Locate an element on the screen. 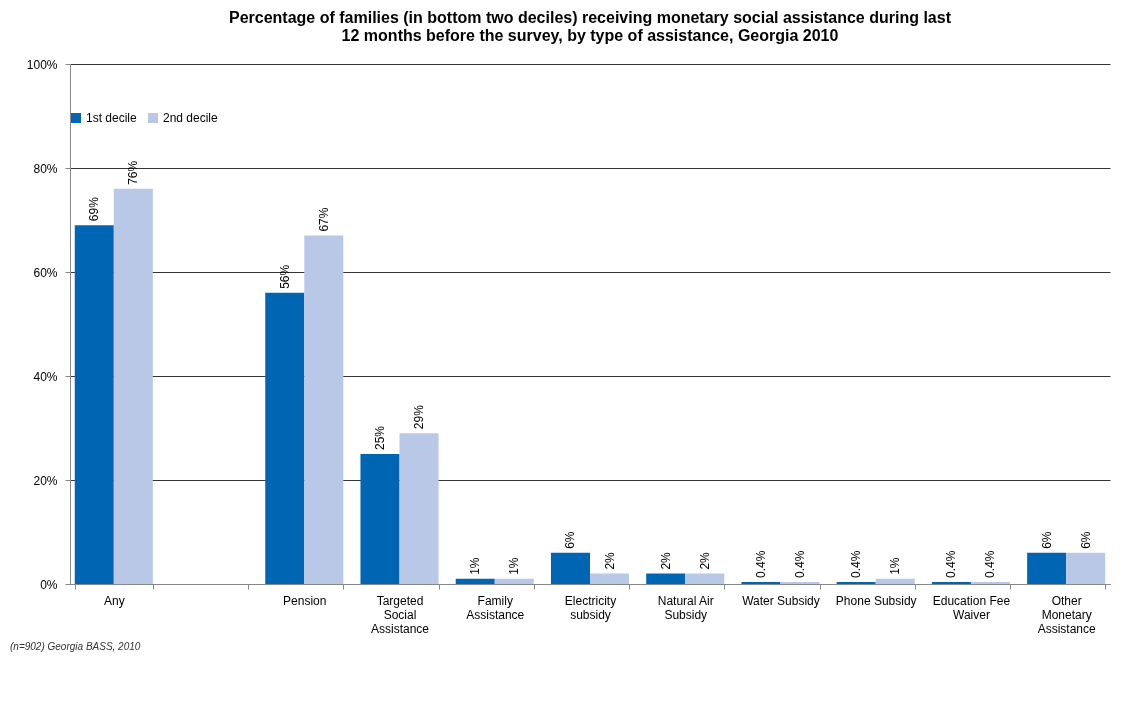  x-tick-label: Electricity subsidy is located at coordinates (590, 607).